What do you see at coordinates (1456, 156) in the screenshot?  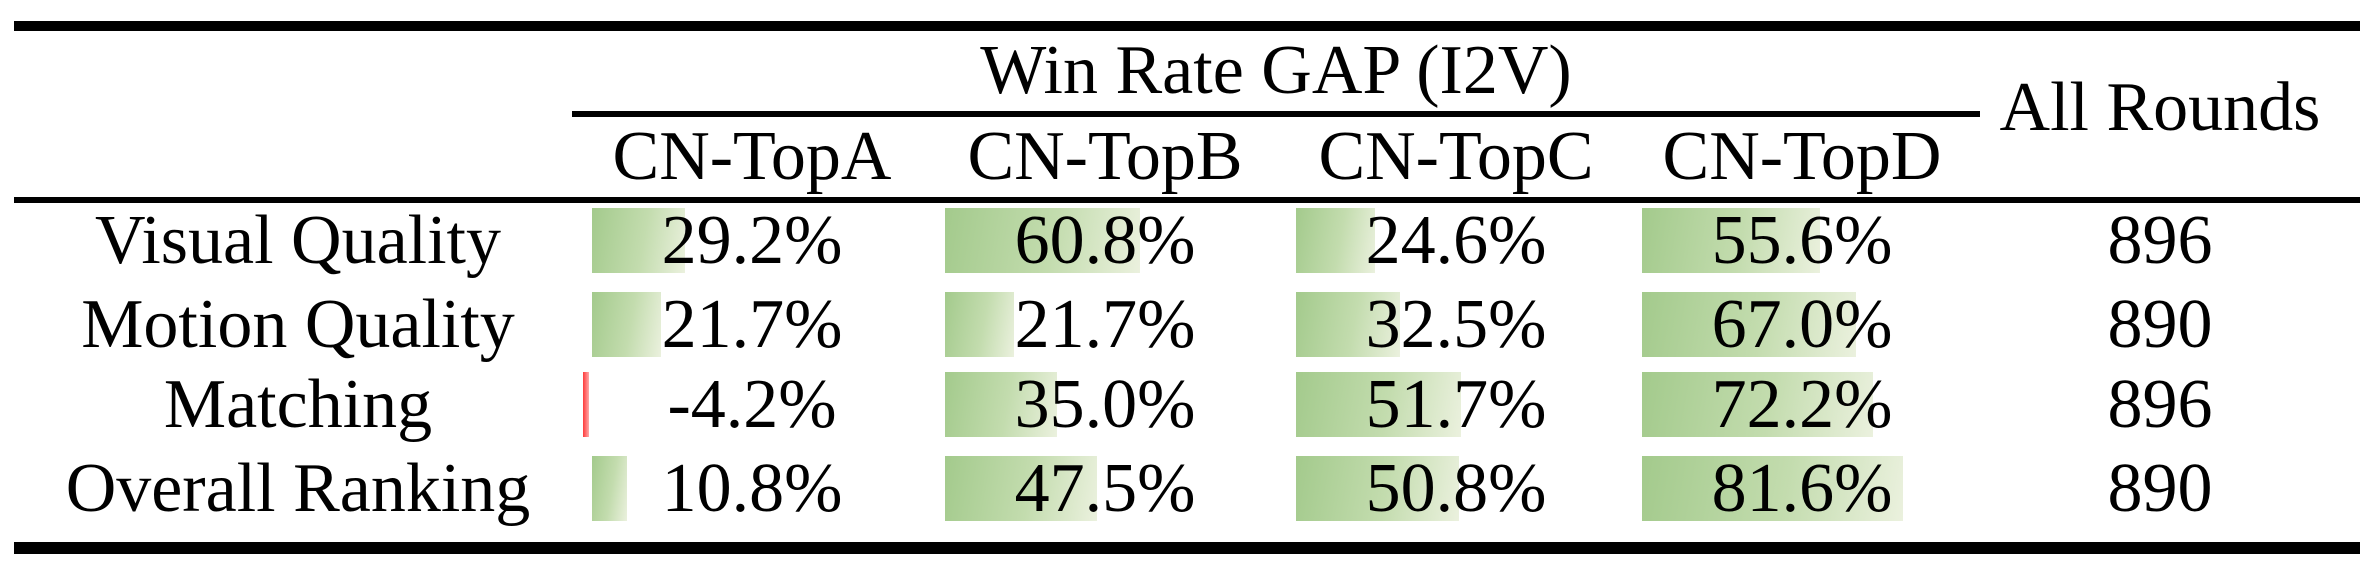 I see `column-header-cn-topc: CN-TopC` at bounding box center [1456, 156].